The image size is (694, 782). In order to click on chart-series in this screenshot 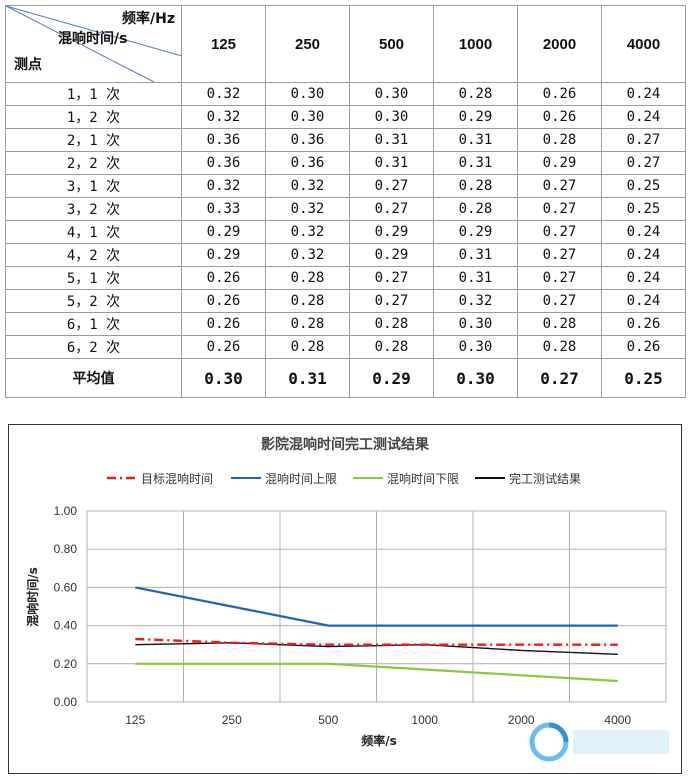, I will do `click(376, 634)`.